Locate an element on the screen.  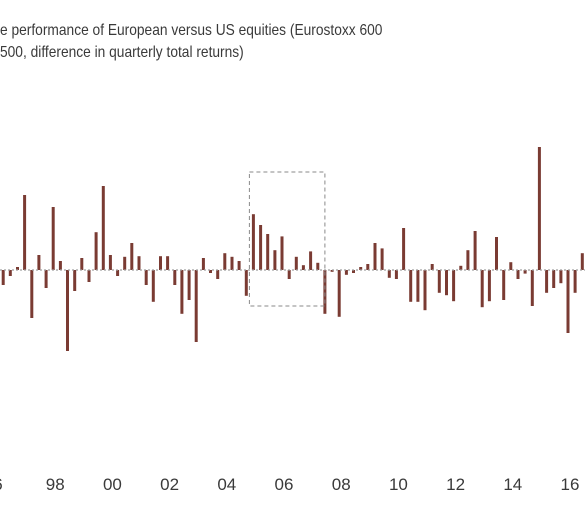
x-axis-ticks: 6 98 00 02 04 06 08 10 12 14 16 is located at coordinates (289, 484).